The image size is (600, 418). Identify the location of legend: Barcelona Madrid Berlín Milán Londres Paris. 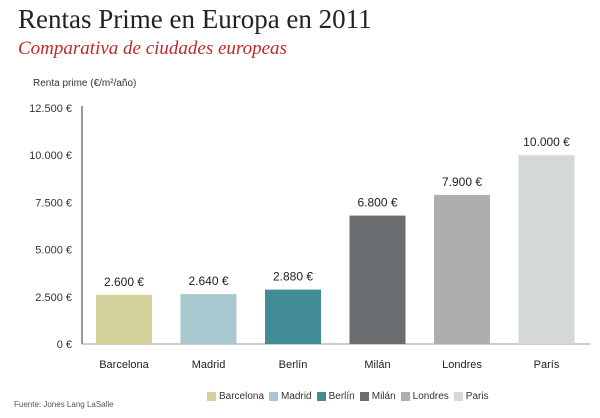
(348, 396).